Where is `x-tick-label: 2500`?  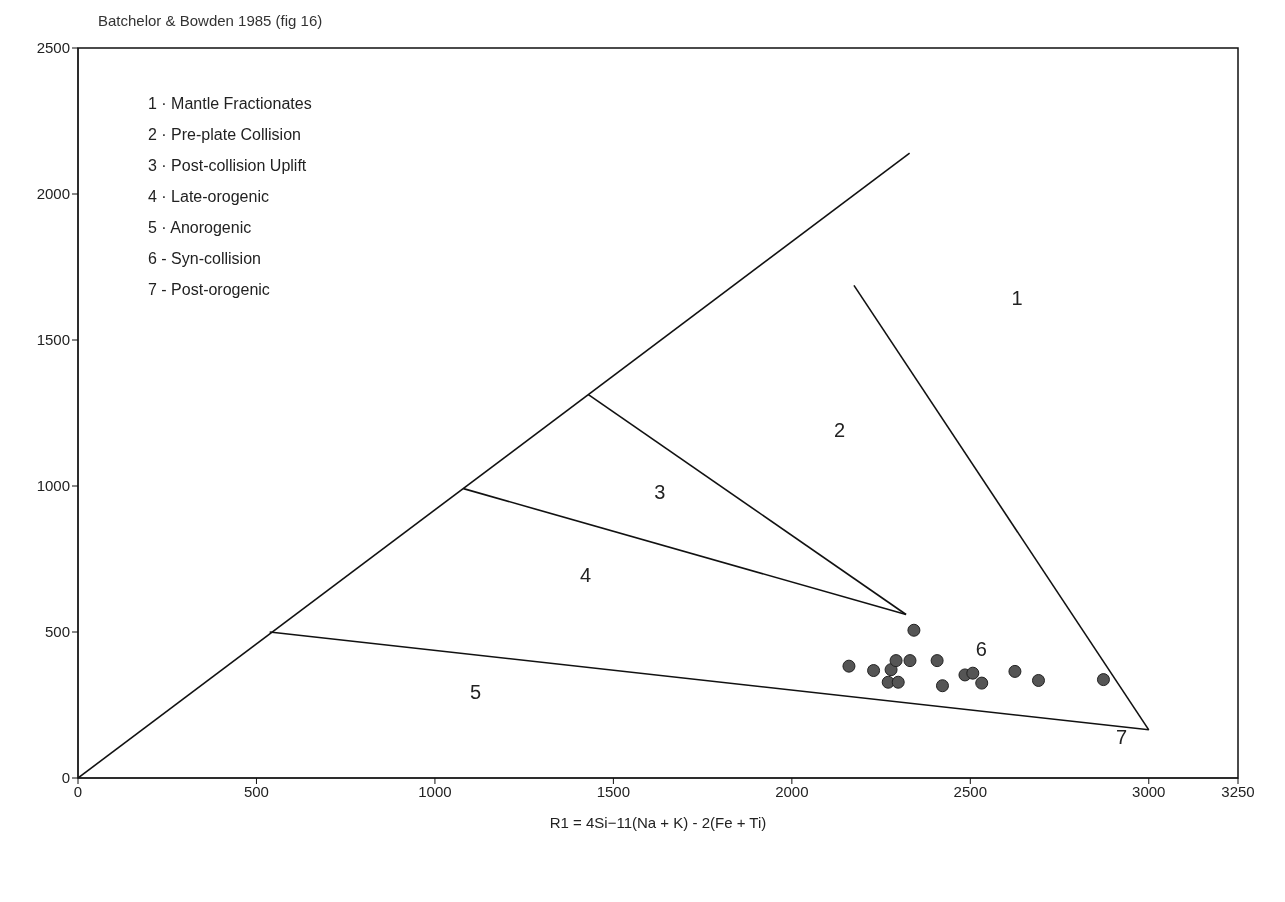
x-tick-label: 2500 is located at coordinates (970, 791).